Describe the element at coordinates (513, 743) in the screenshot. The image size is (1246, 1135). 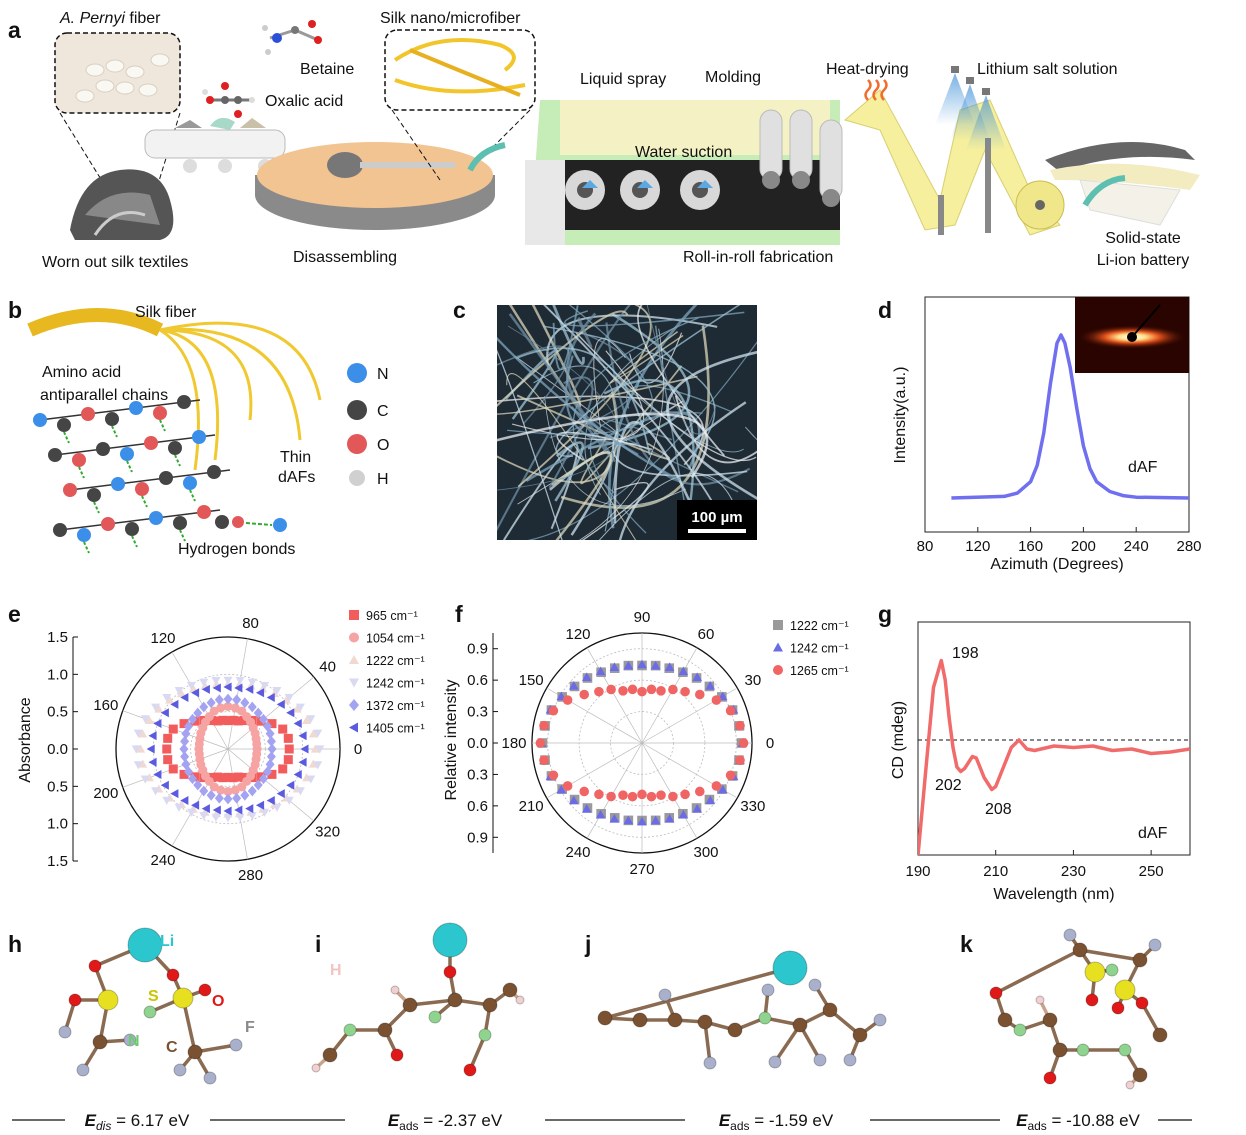
I see `angle-tick-label: 180` at that location.